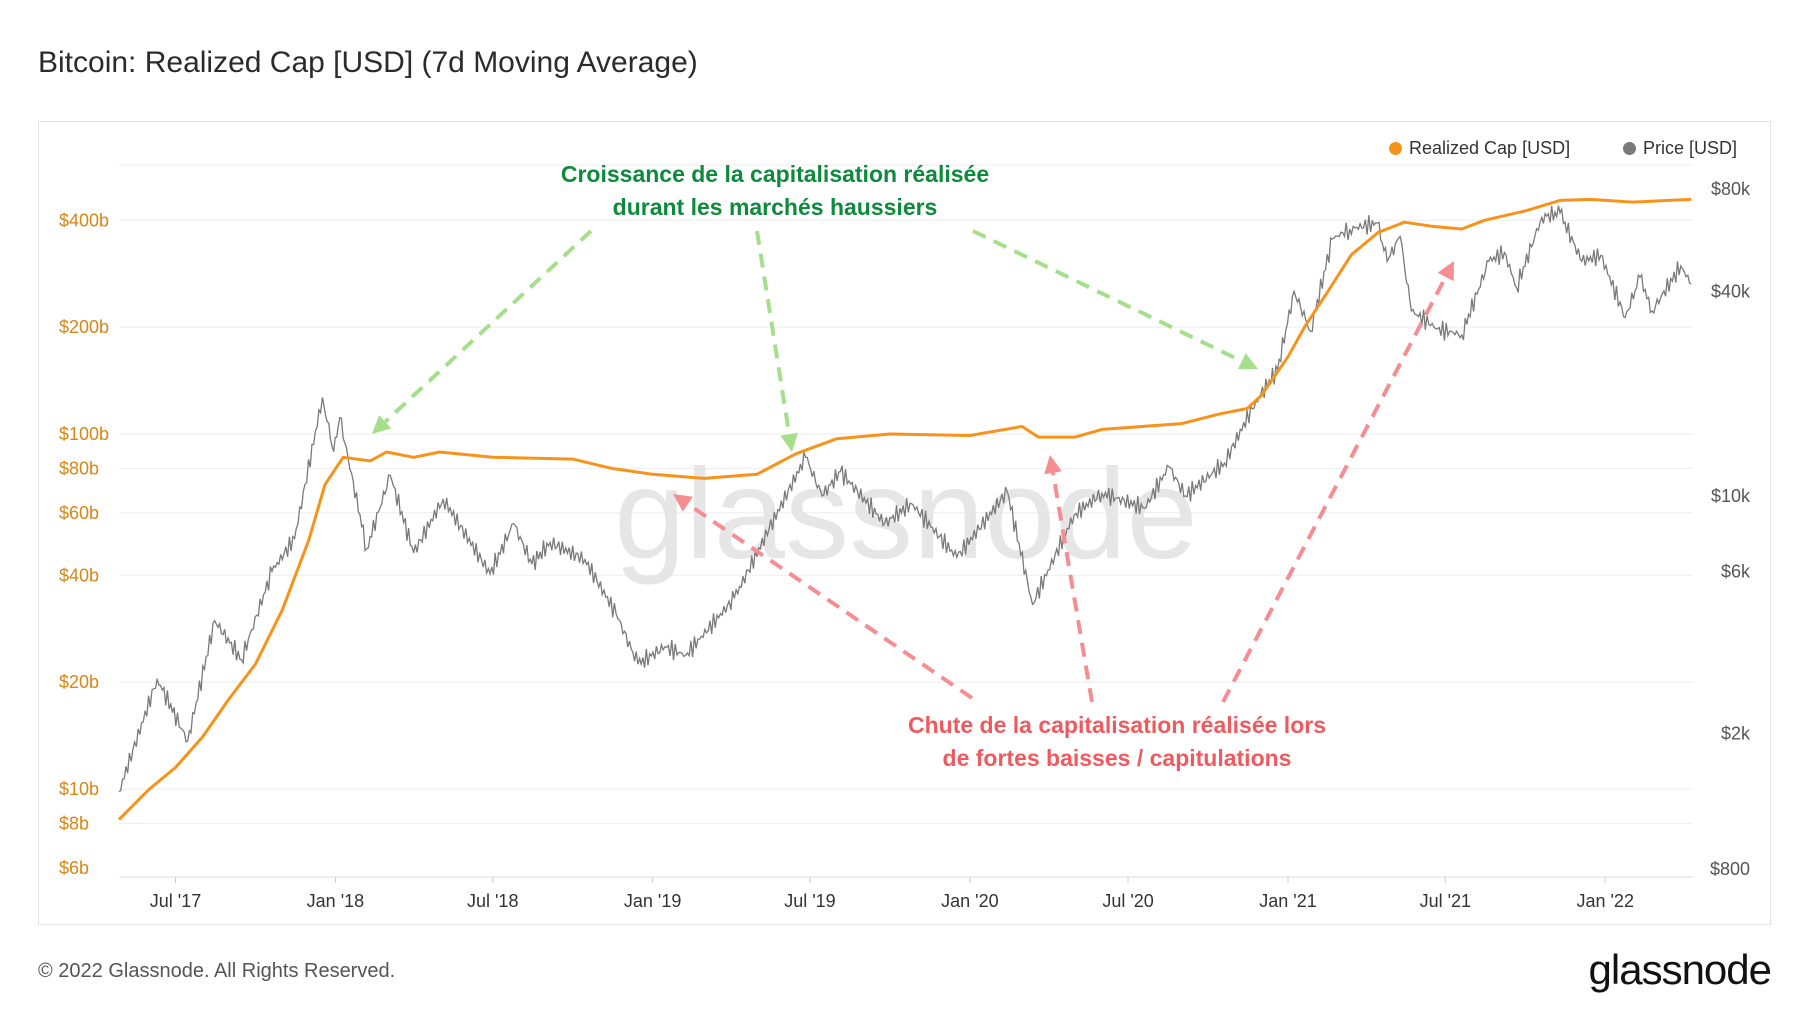 The width and height of the screenshot is (1800, 1013). I want to click on right-tick-label: $6k, so click(1736, 571).